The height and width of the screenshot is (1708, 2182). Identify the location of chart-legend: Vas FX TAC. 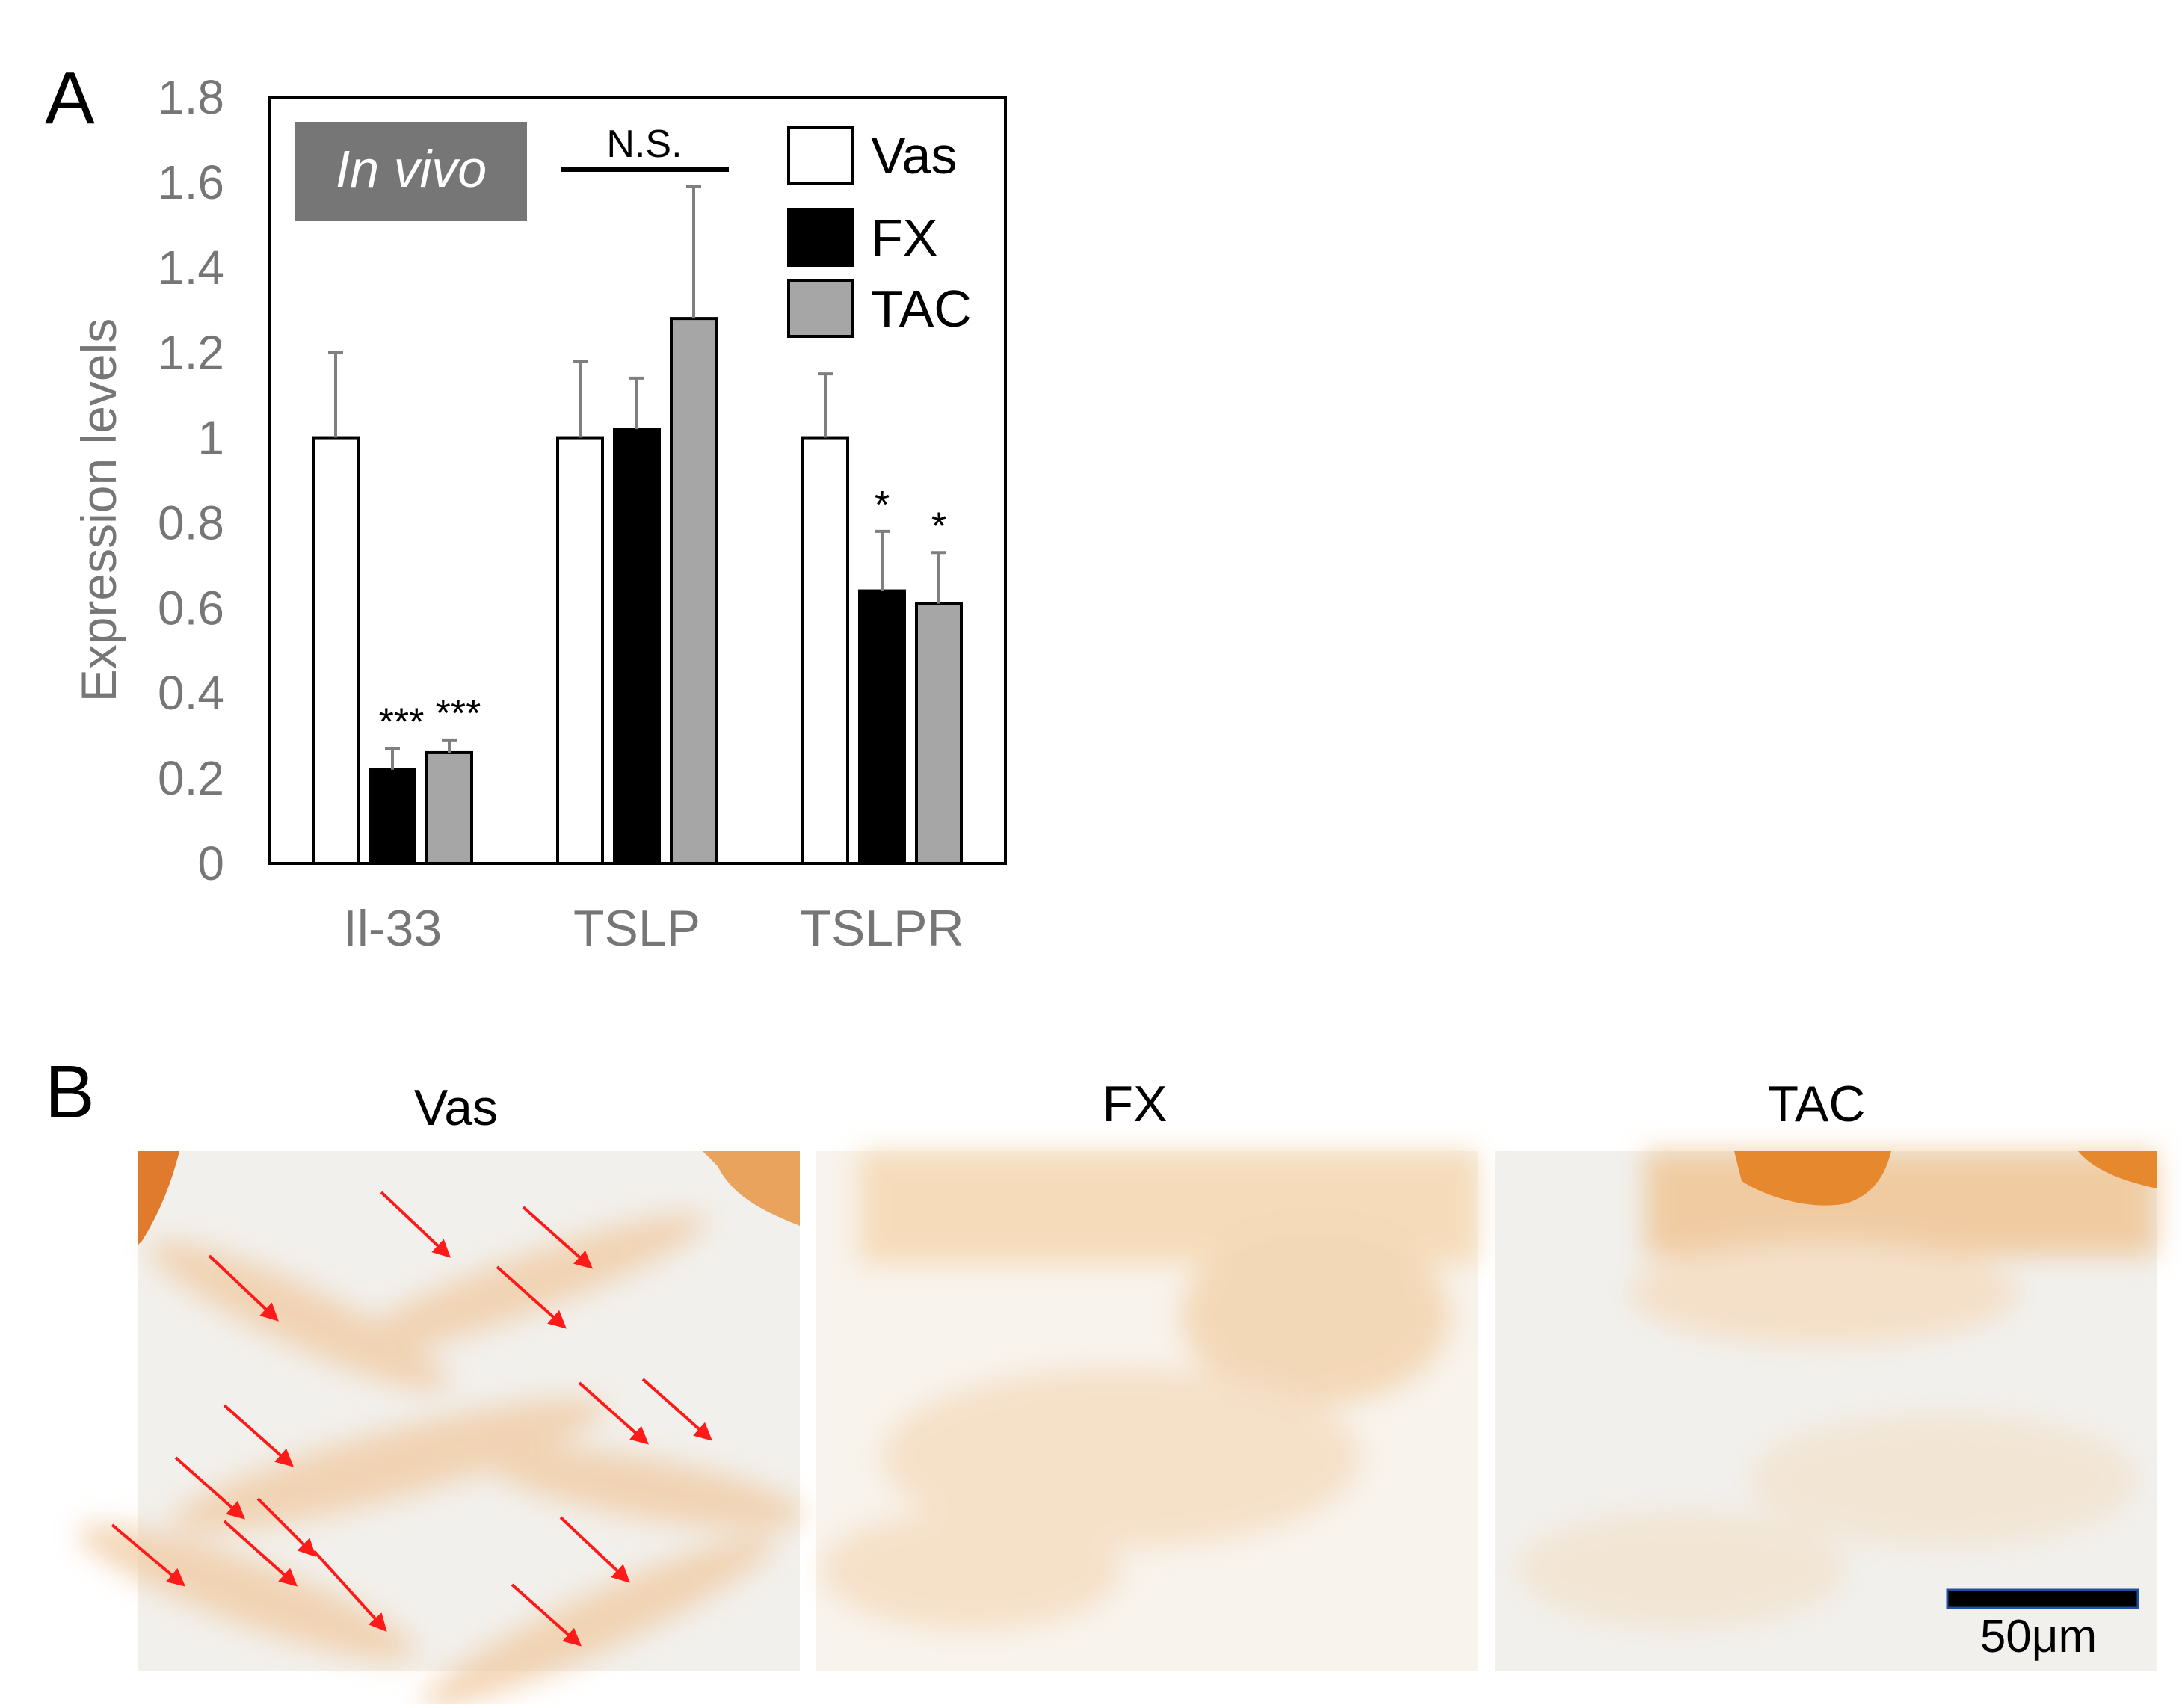
(879, 232).